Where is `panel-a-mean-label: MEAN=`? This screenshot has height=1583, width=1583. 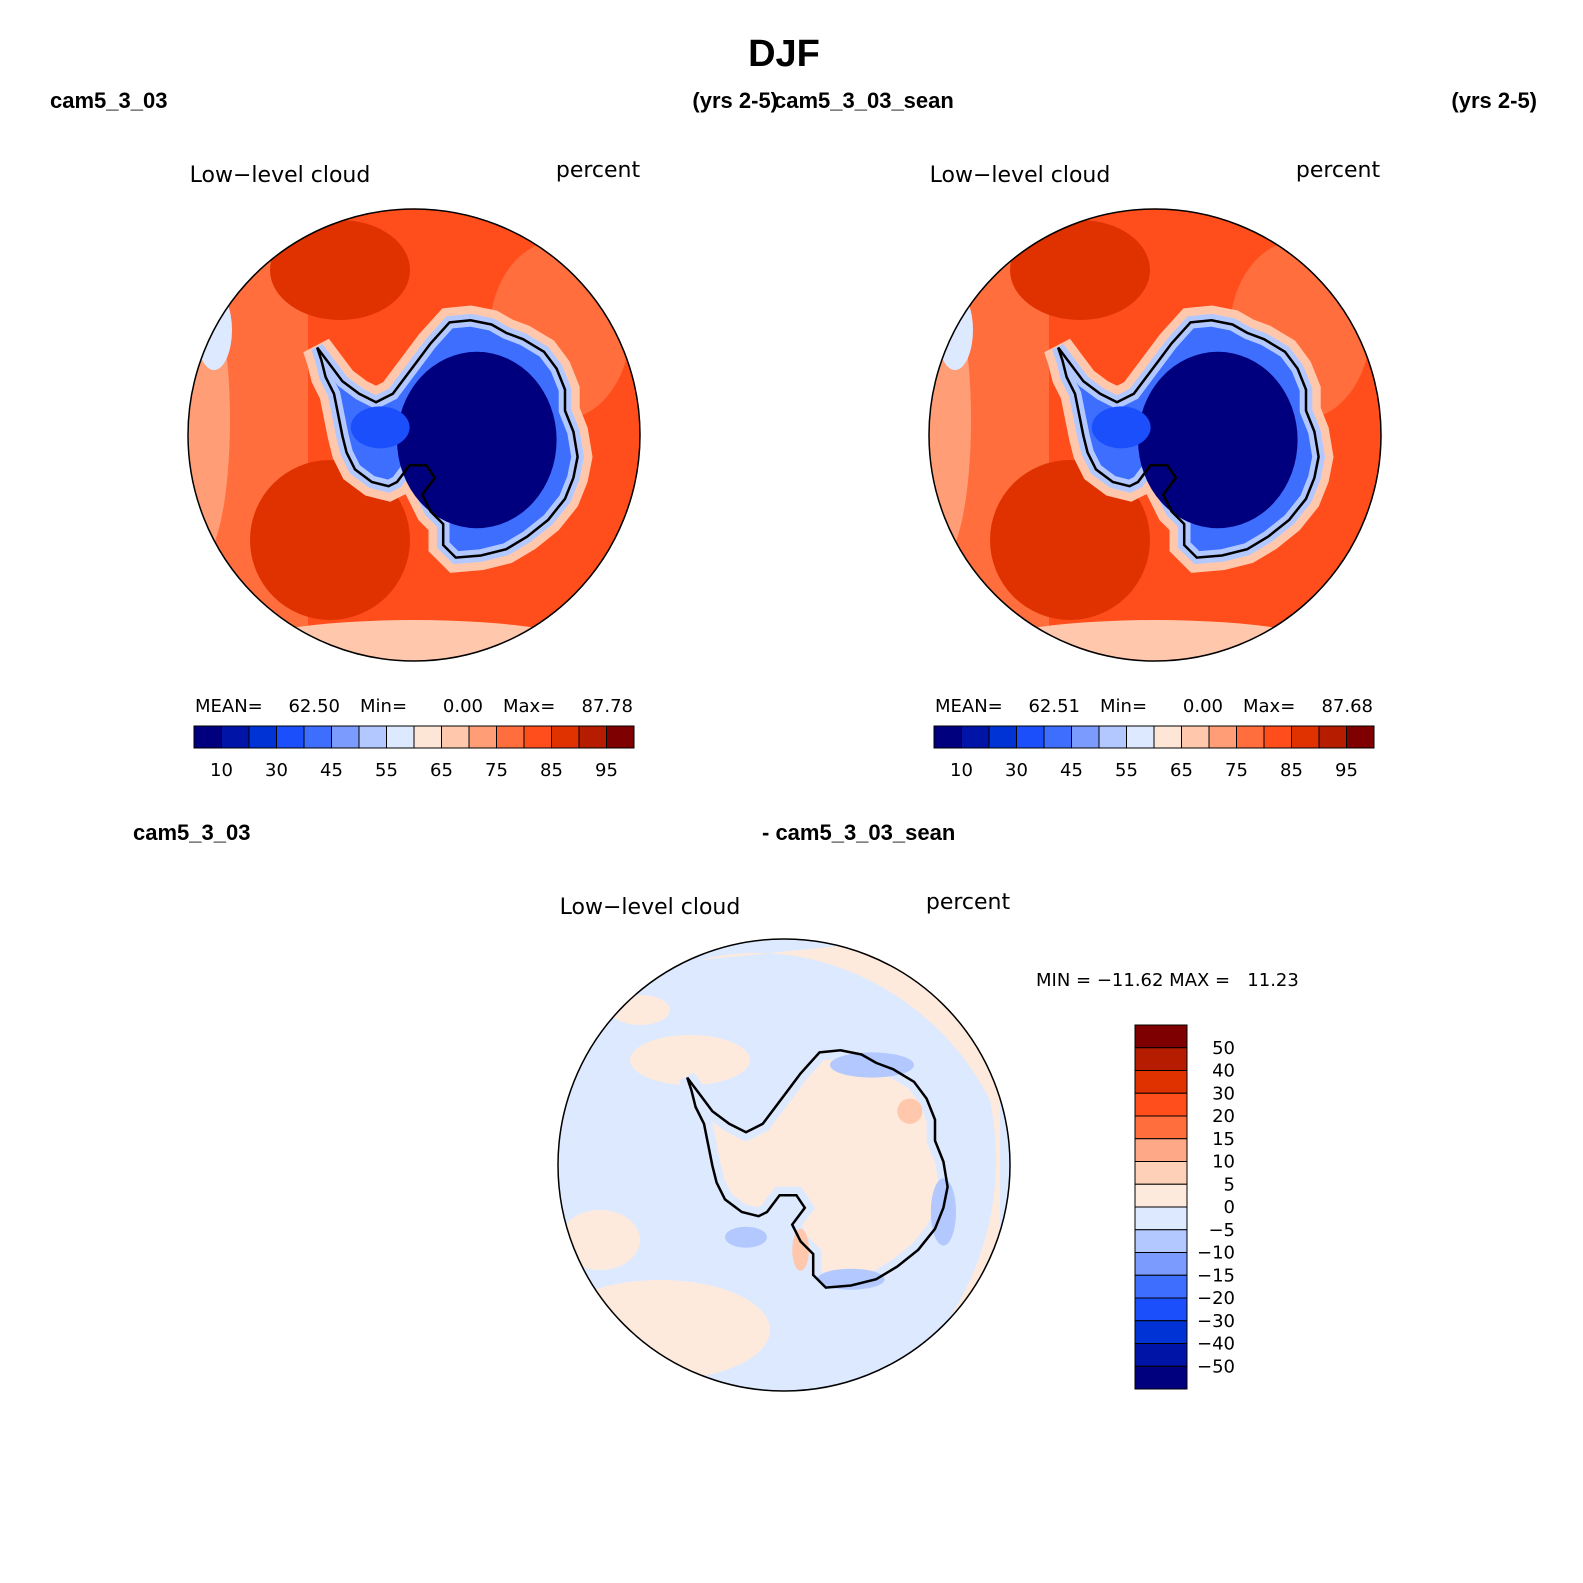 panel-a-mean-label: MEAN= is located at coordinates (229, 706).